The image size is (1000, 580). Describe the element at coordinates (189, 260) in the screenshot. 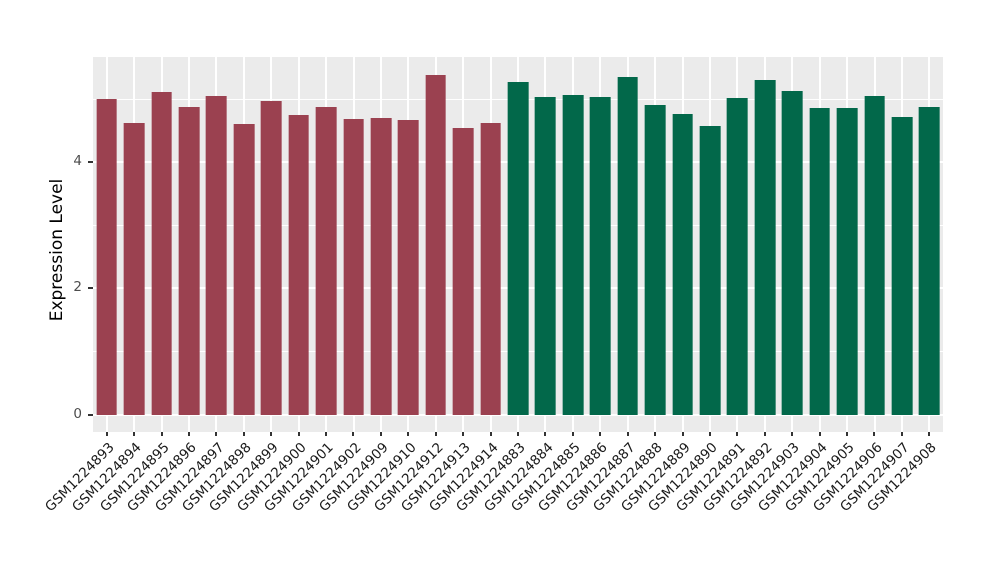

I see `bar-GSM1224896` at that location.